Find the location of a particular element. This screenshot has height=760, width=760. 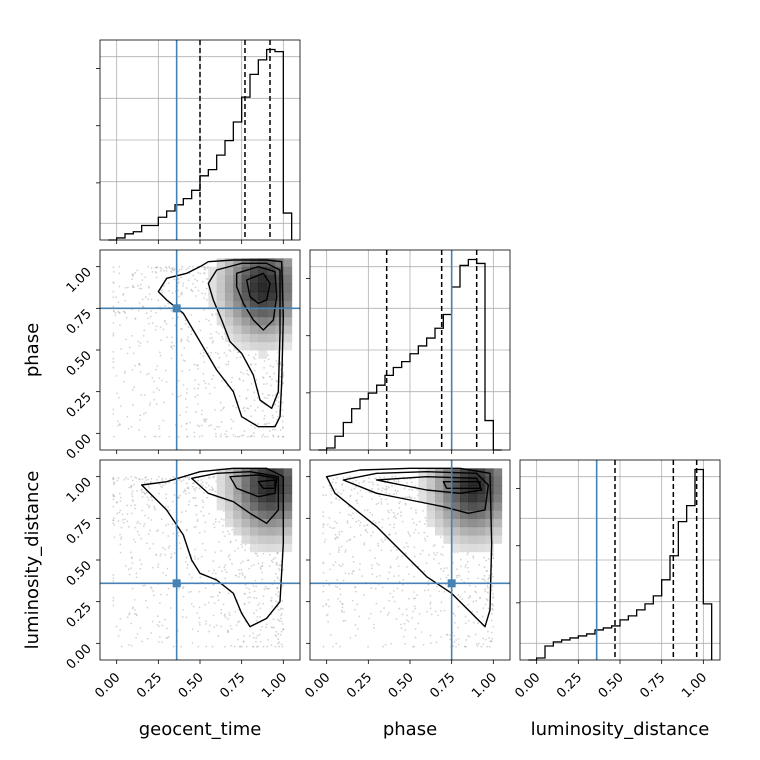

histogram-step is located at coordinates (620, 564).